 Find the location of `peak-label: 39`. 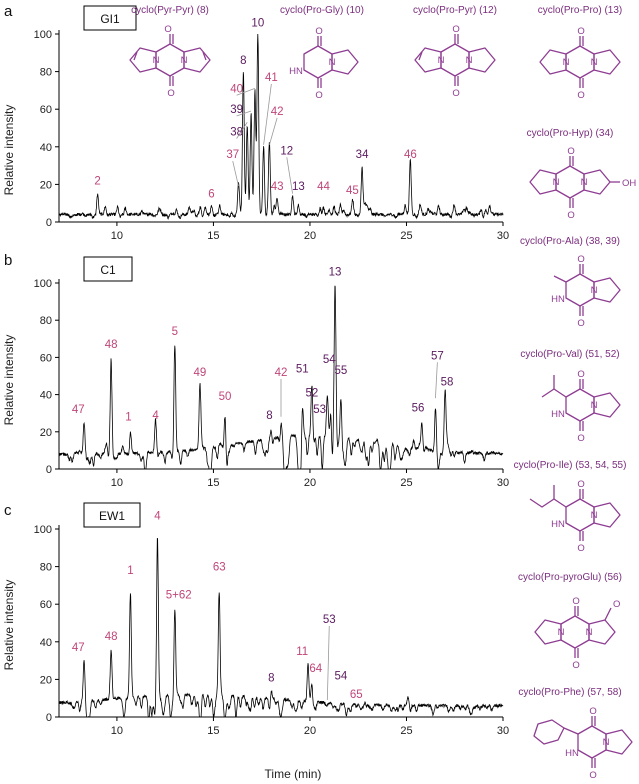

peak-label: 39 is located at coordinates (236, 110).